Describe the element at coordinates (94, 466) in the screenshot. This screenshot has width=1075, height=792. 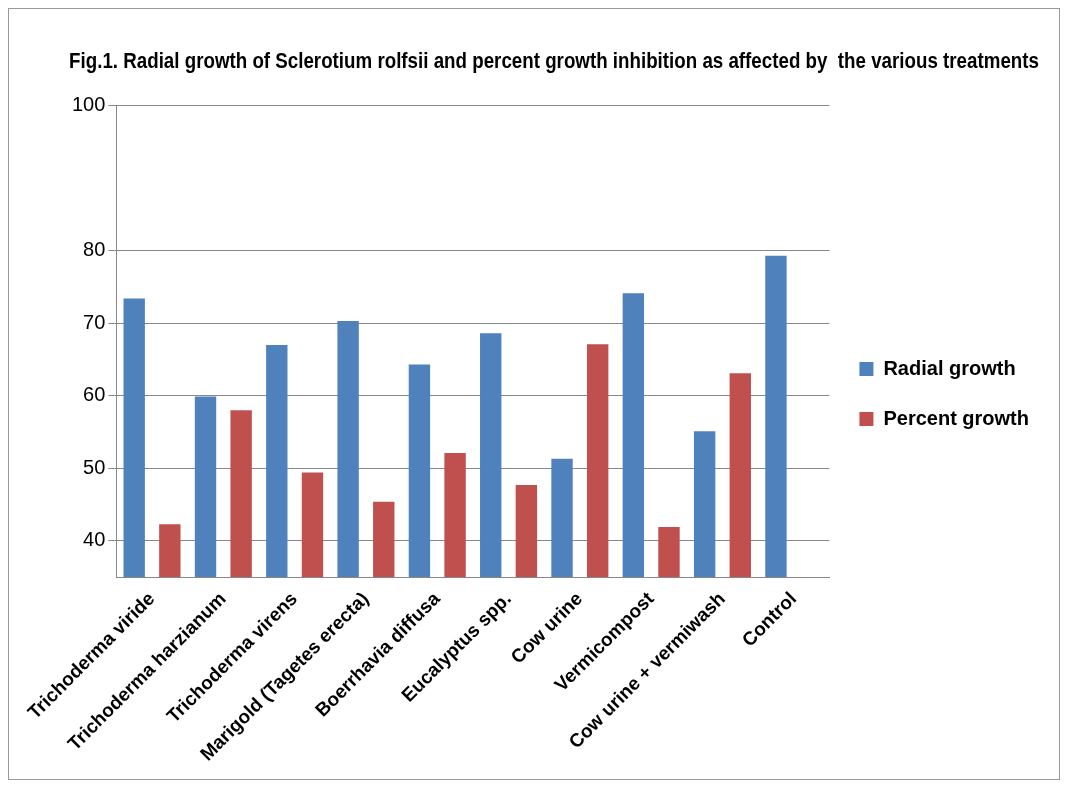
I see `y-tick-label: 50` at that location.